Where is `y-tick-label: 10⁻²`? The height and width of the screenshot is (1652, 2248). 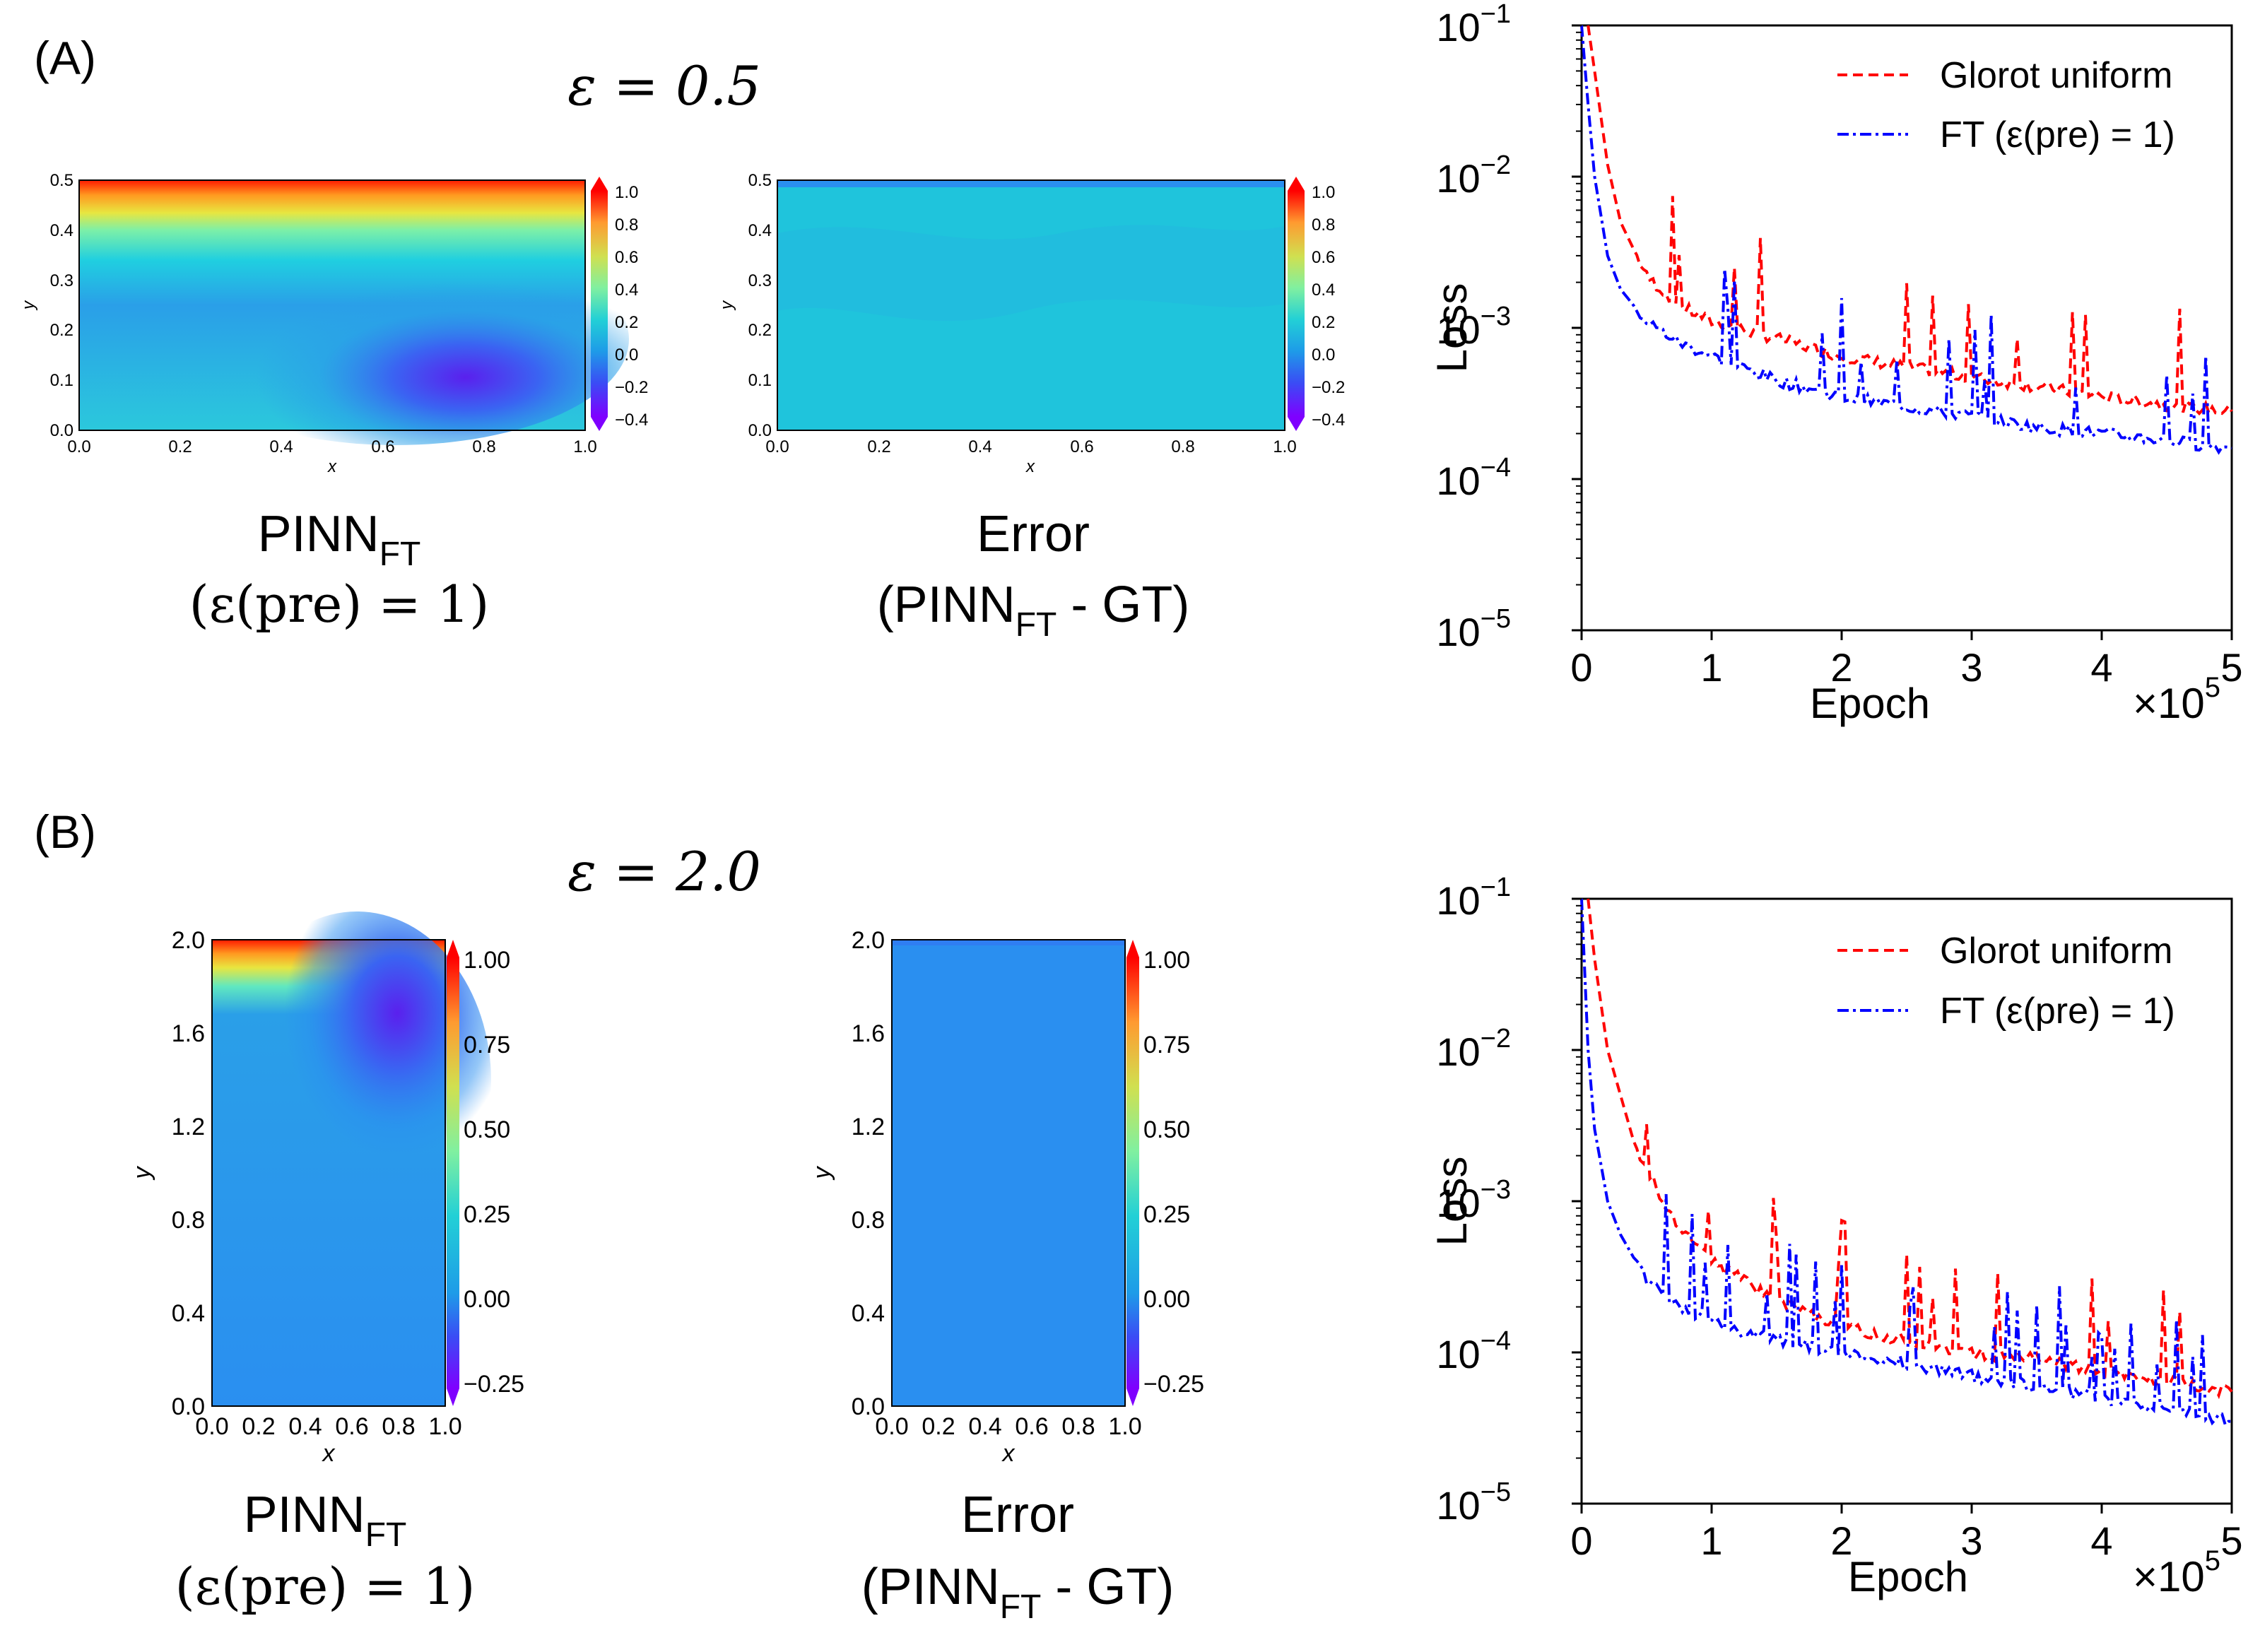 y-tick-label: 10⁻² is located at coordinates (1473, 1049).